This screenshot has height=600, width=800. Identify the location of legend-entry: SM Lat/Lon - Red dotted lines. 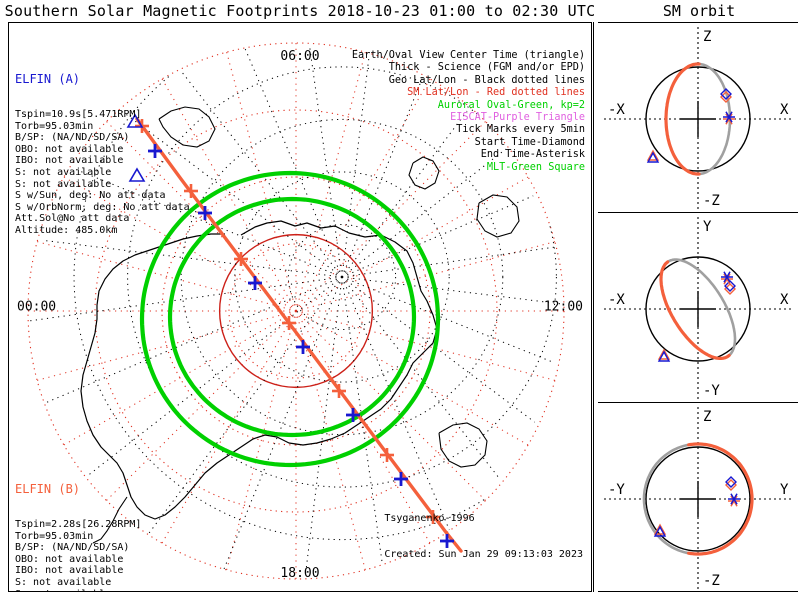
(496, 93).